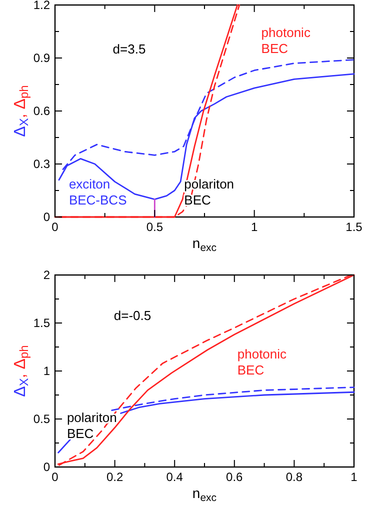 Image resolution: width=366 pixels, height=505 pixels. Describe the element at coordinates (98, 192) in the screenshot. I see `annotation: exciton BEC-BCS` at that location.